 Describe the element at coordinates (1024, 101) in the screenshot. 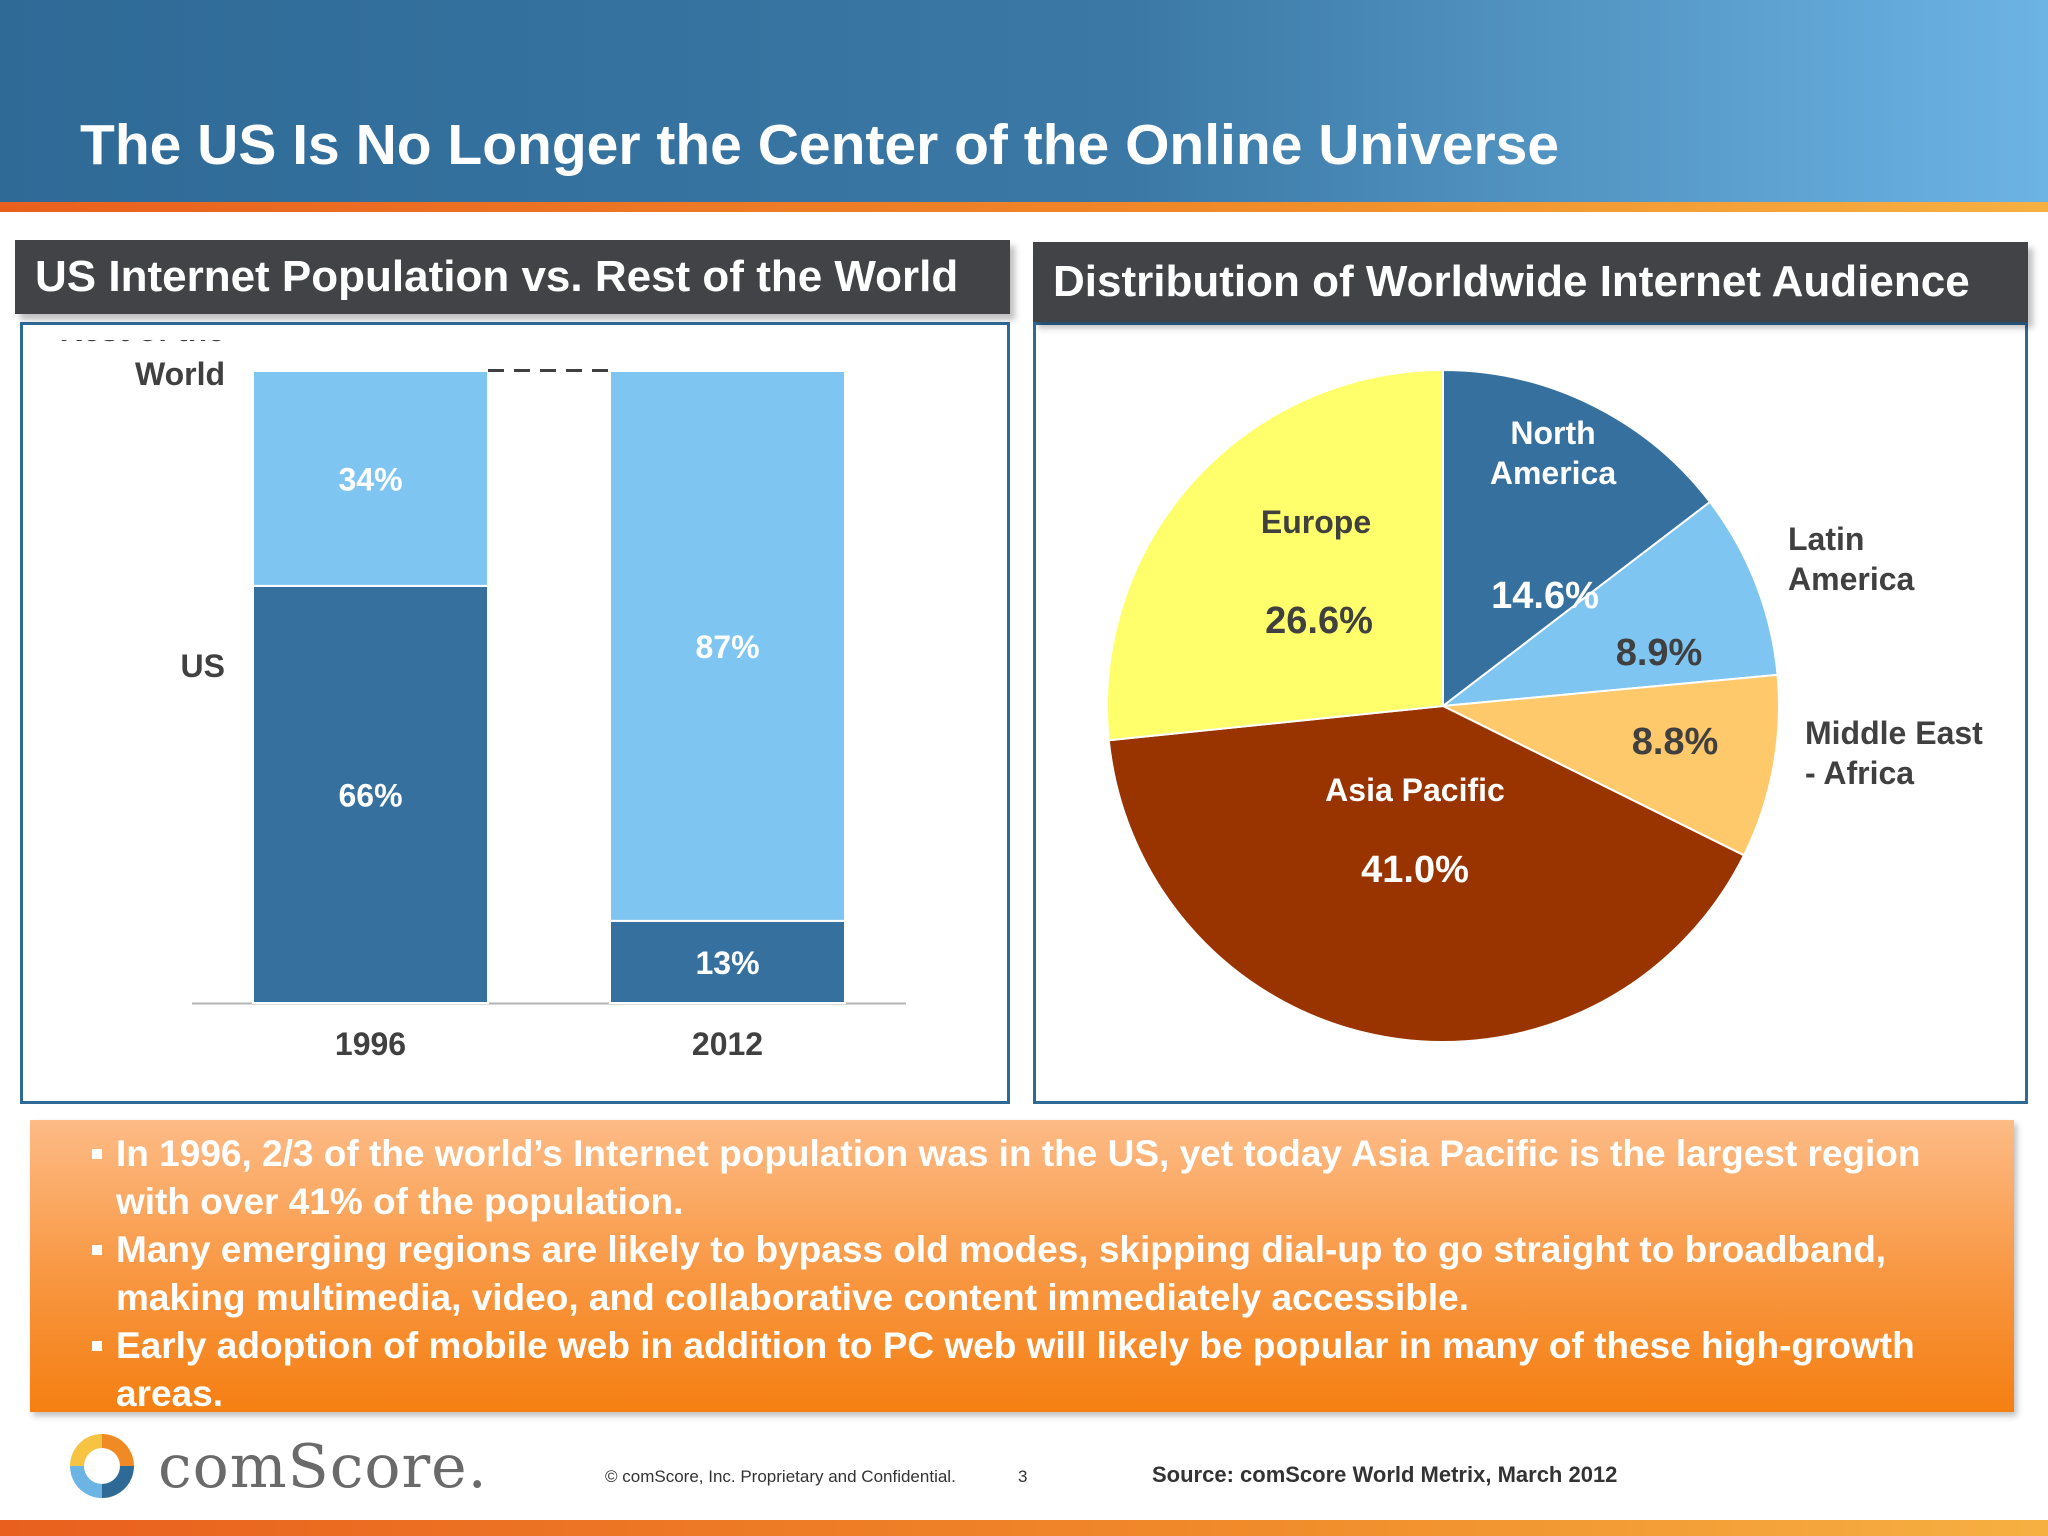

I see `header-band` at that location.